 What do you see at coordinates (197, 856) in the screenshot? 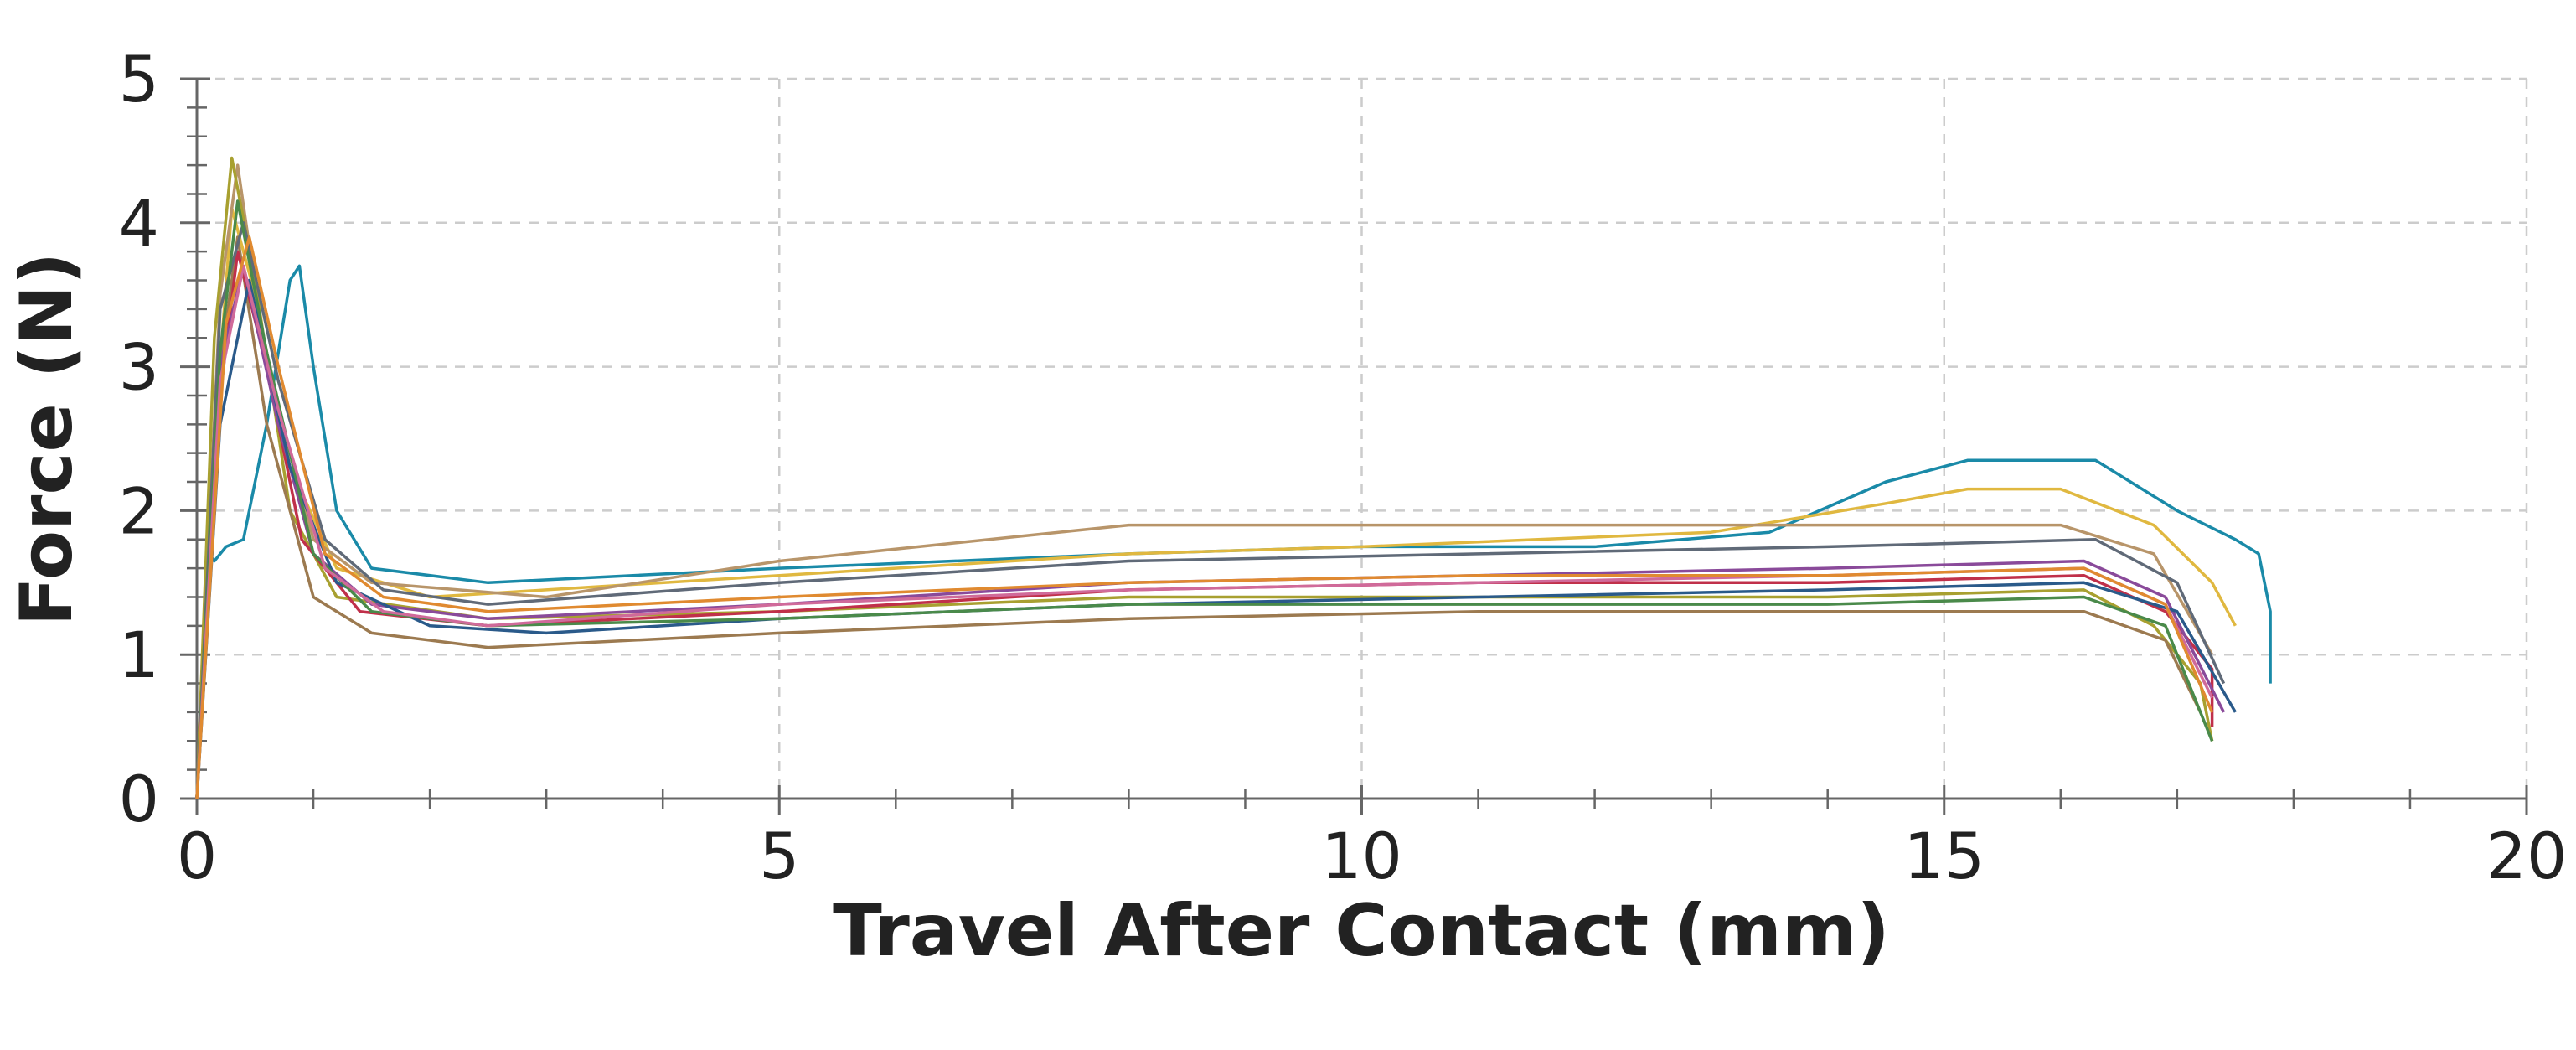
I see `x-tick-label: 0` at bounding box center [197, 856].